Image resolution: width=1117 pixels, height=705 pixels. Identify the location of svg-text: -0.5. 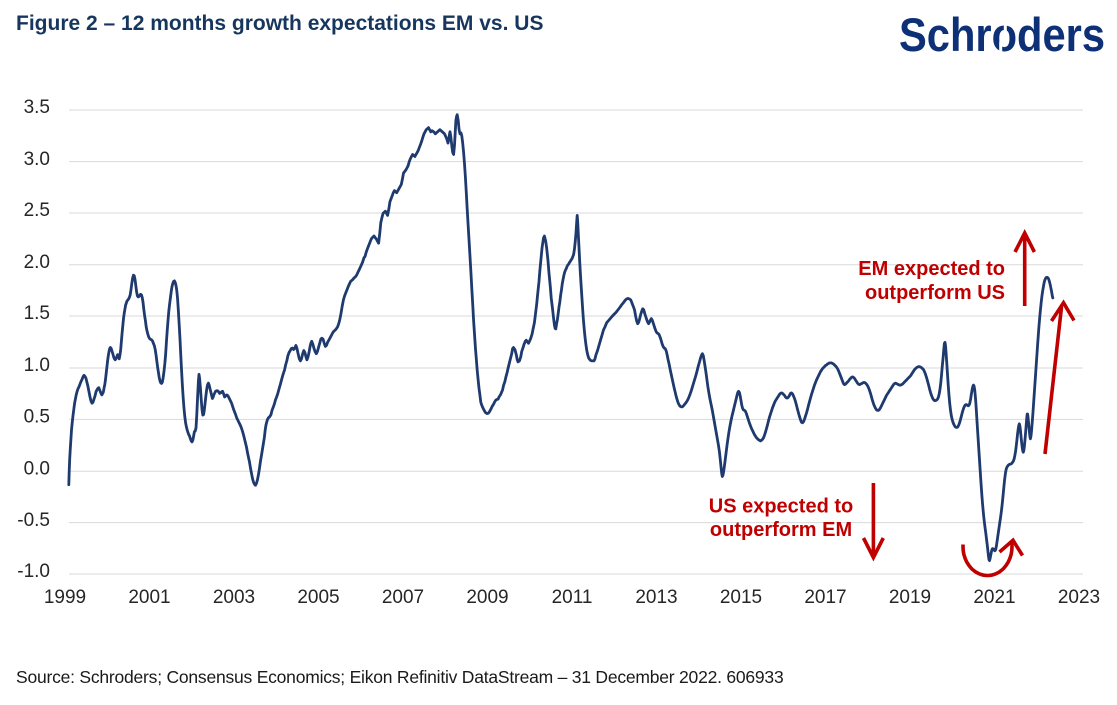
(33, 520).